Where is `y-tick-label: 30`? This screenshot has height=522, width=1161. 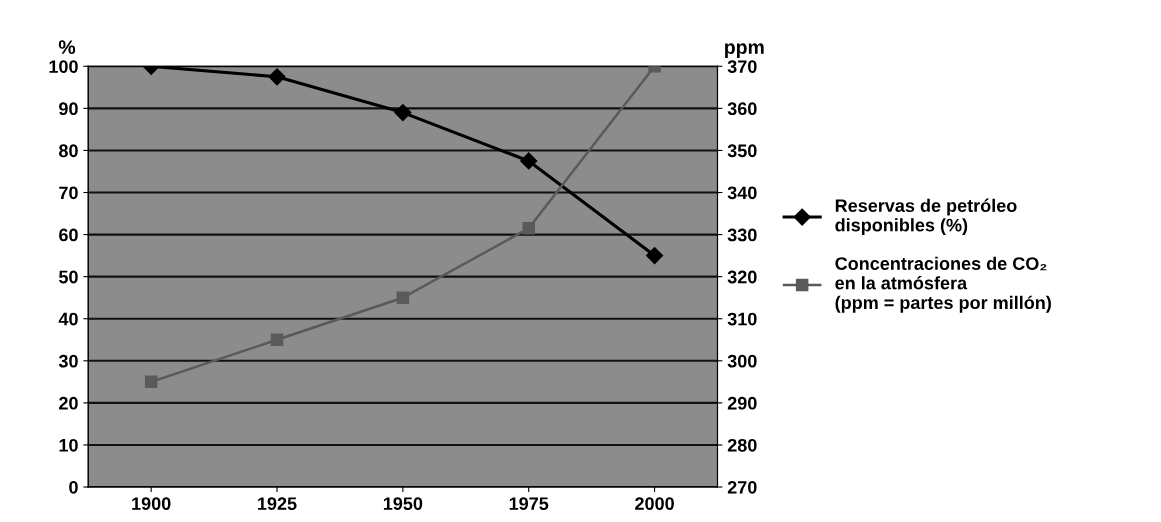
y-tick-label: 30 is located at coordinates (68, 361).